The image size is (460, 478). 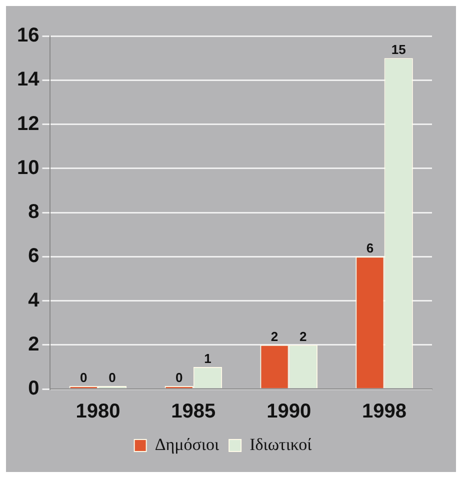 I want to click on x-tick-label: 1990, so click(x=289, y=411).